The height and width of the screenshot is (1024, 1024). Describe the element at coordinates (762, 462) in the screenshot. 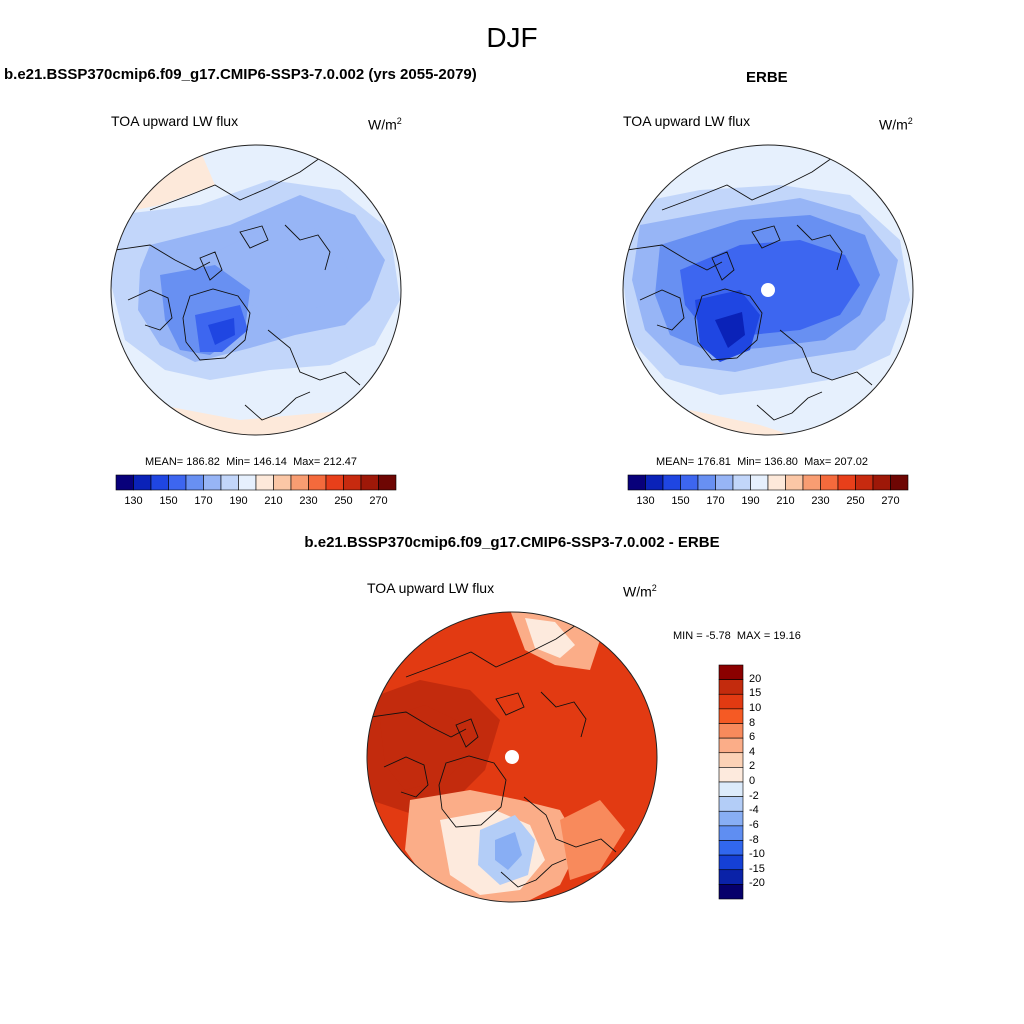

I see `panel-2-stats: MEAN= 176.81 Min= 136.80 Max= 207.02` at that location.